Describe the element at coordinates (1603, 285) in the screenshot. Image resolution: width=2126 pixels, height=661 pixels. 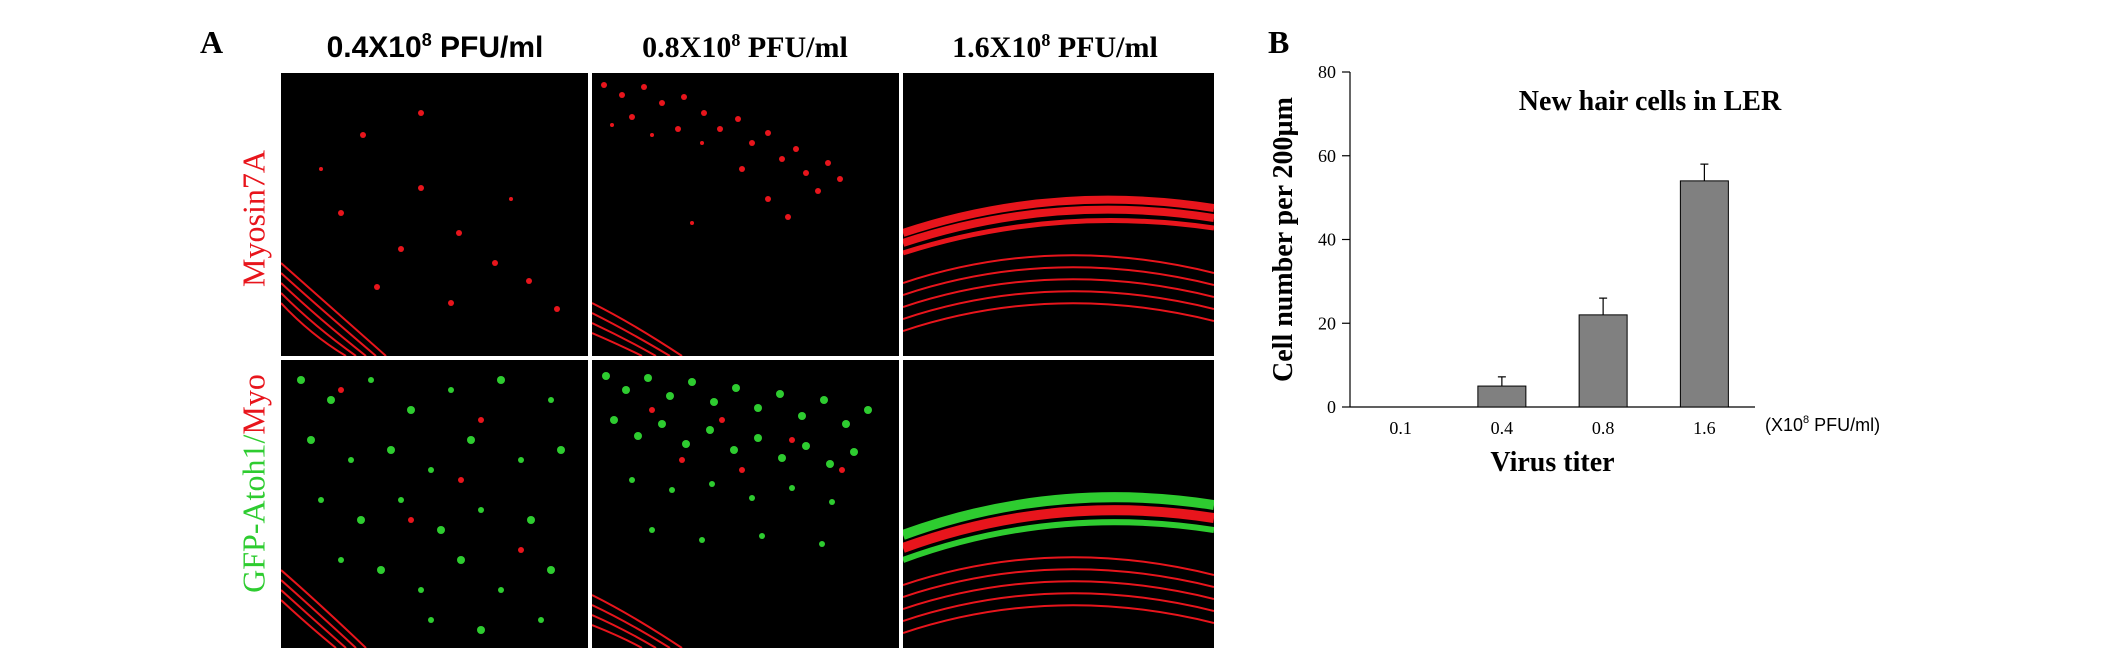
I see `chart-bars` at that location.